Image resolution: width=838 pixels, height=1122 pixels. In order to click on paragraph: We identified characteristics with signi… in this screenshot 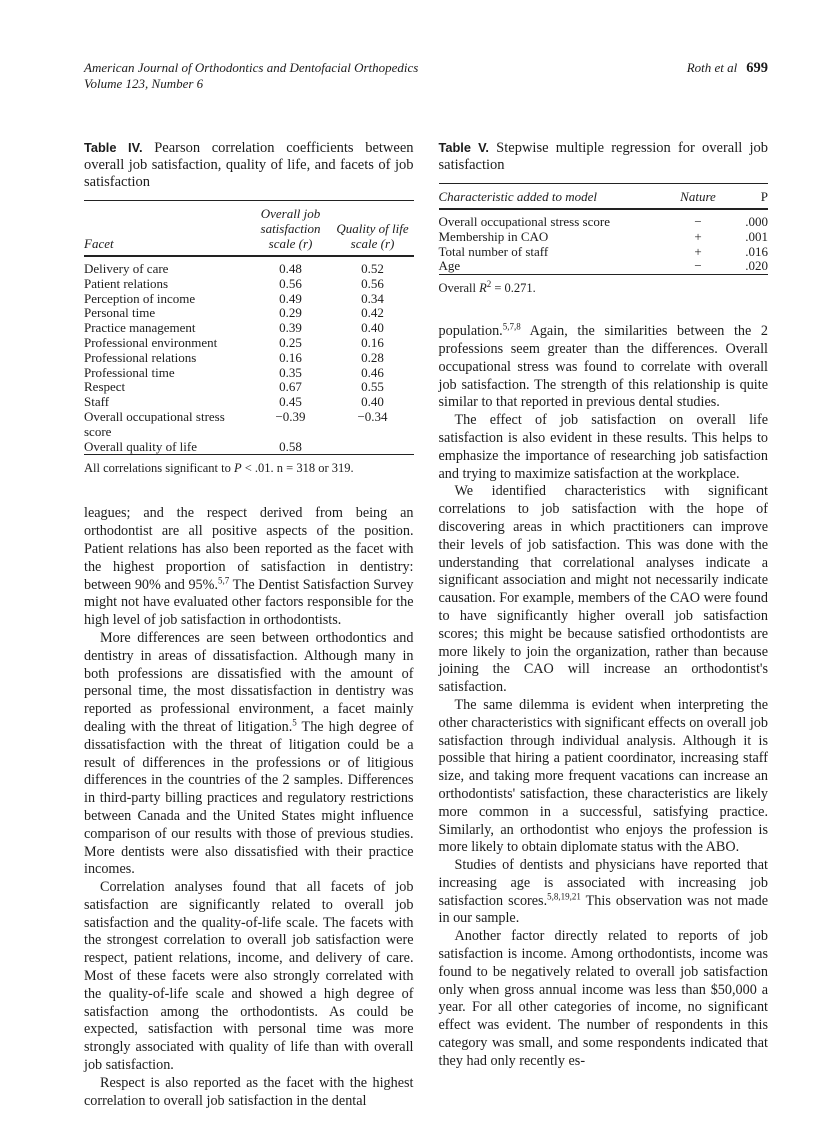, I will do `click(603, 589)`.